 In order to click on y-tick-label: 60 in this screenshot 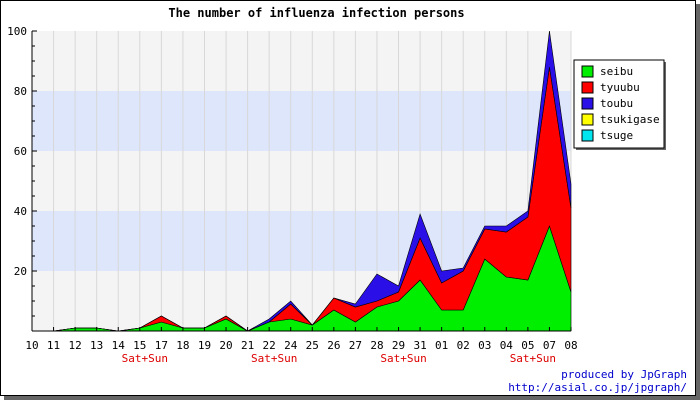, I will do `click(20, 151)`.